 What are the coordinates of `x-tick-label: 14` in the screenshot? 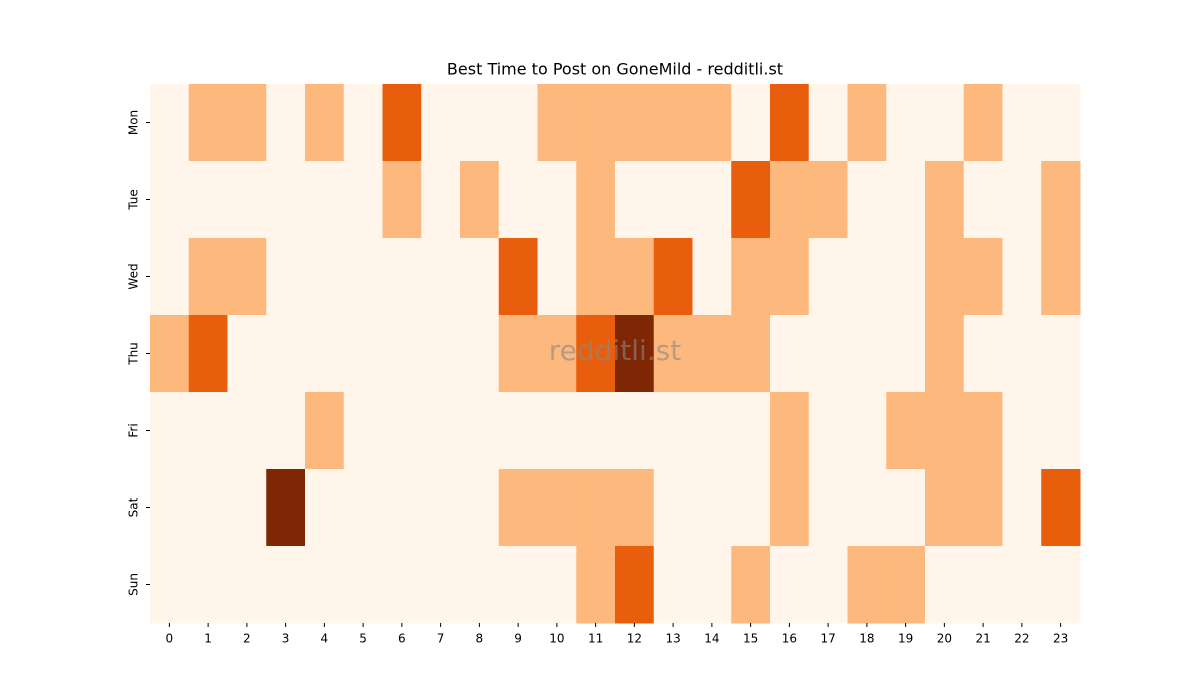 It's located at (711, 639).